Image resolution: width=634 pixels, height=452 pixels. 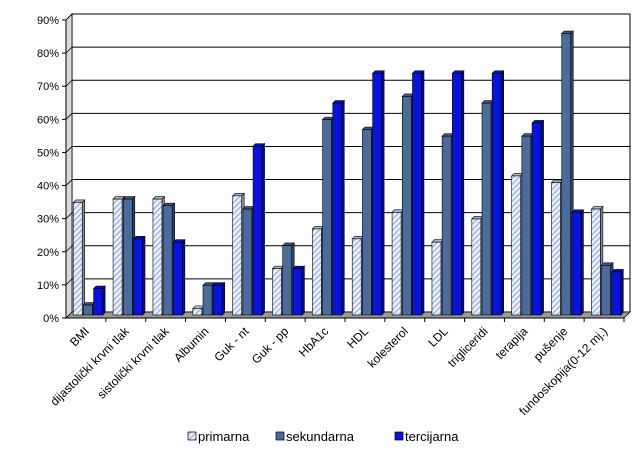 I want to click on y-tick-label: 50%, so click(x=48, y=153).